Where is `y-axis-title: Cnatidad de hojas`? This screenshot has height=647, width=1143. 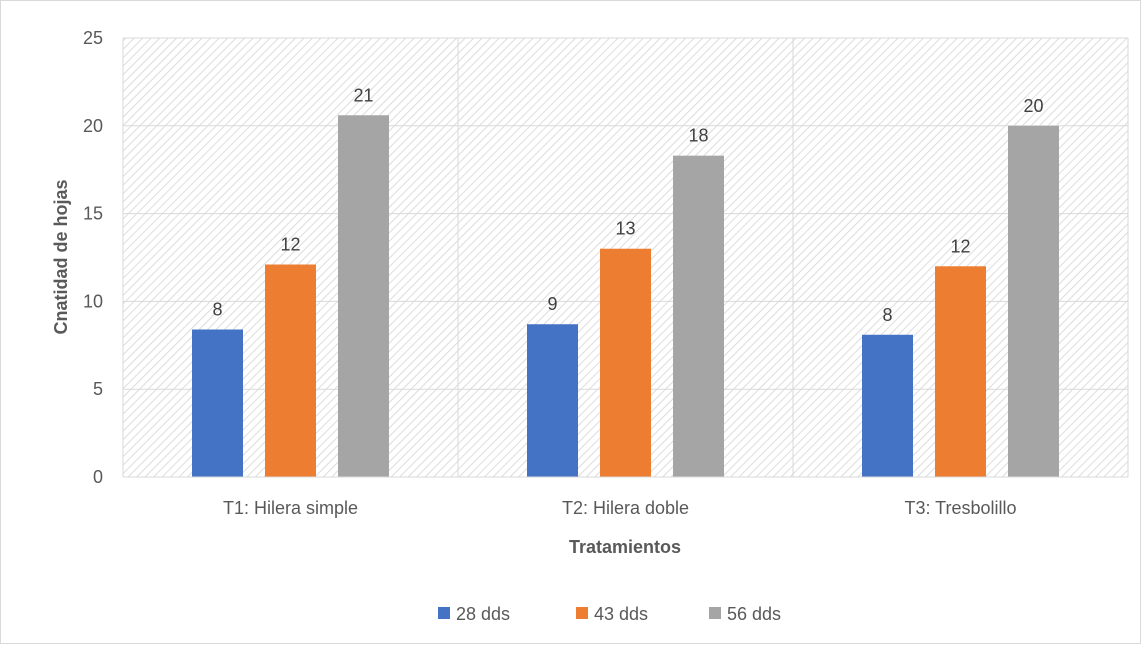
y-axis-title: Cnatidad de hojas is located at coordinates (61, 256).